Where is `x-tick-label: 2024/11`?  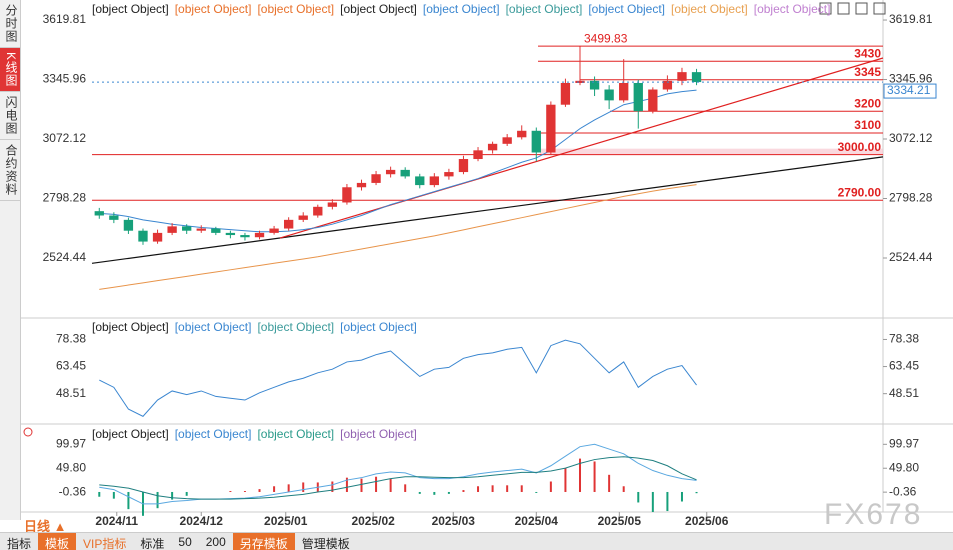 x-tick-label: 2024/11 is located at coordinates (116, 521).